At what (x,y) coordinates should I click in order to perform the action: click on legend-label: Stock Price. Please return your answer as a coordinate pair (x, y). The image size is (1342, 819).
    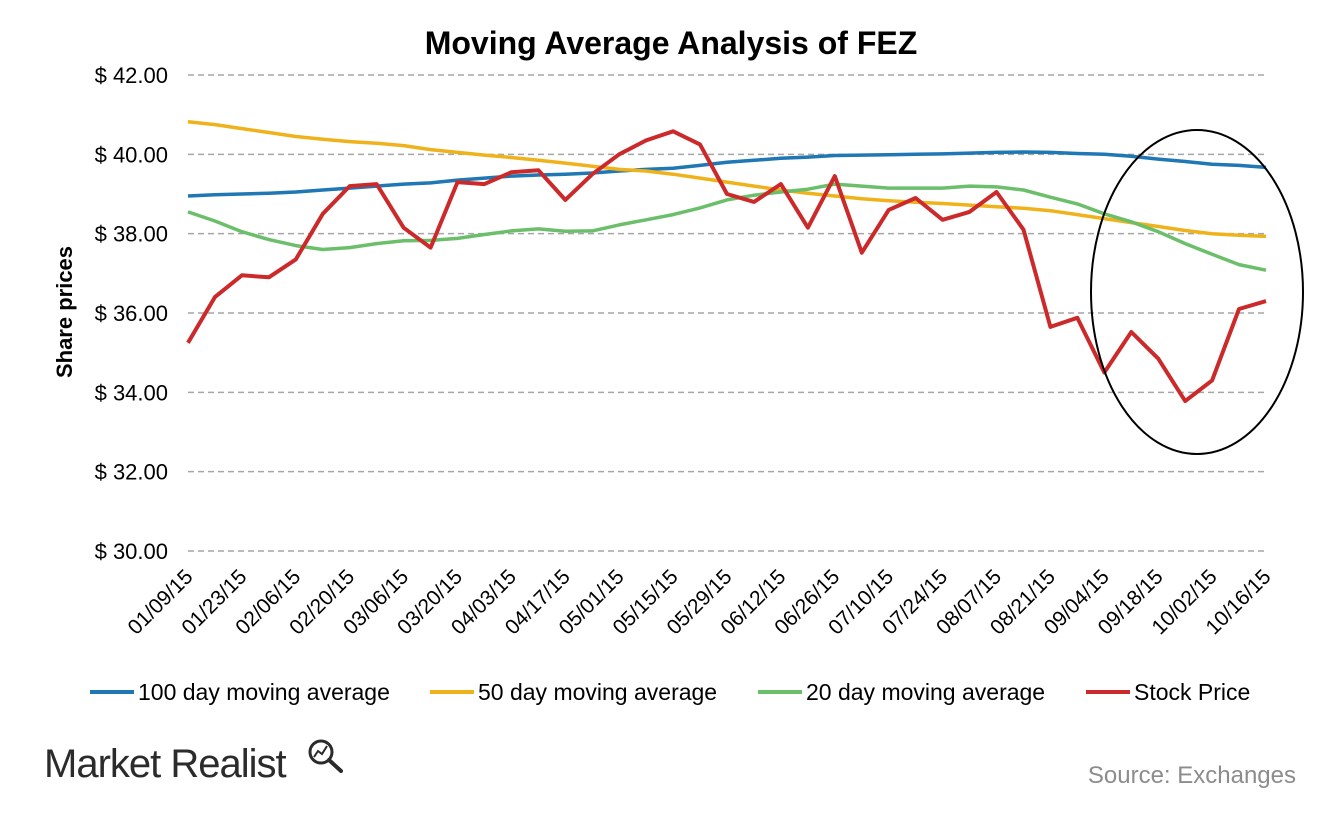
    Looking at the image, I should click on (1192, 692).